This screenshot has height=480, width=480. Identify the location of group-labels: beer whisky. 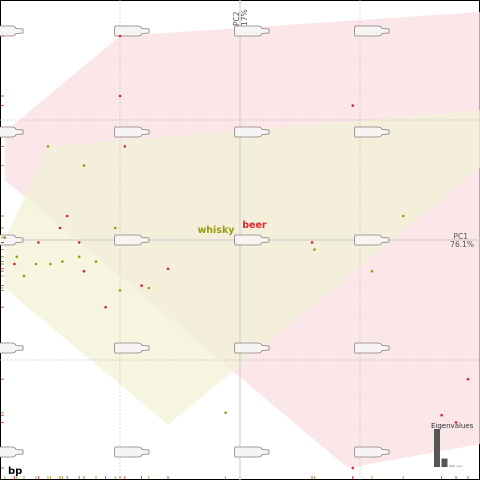
(232, 228).